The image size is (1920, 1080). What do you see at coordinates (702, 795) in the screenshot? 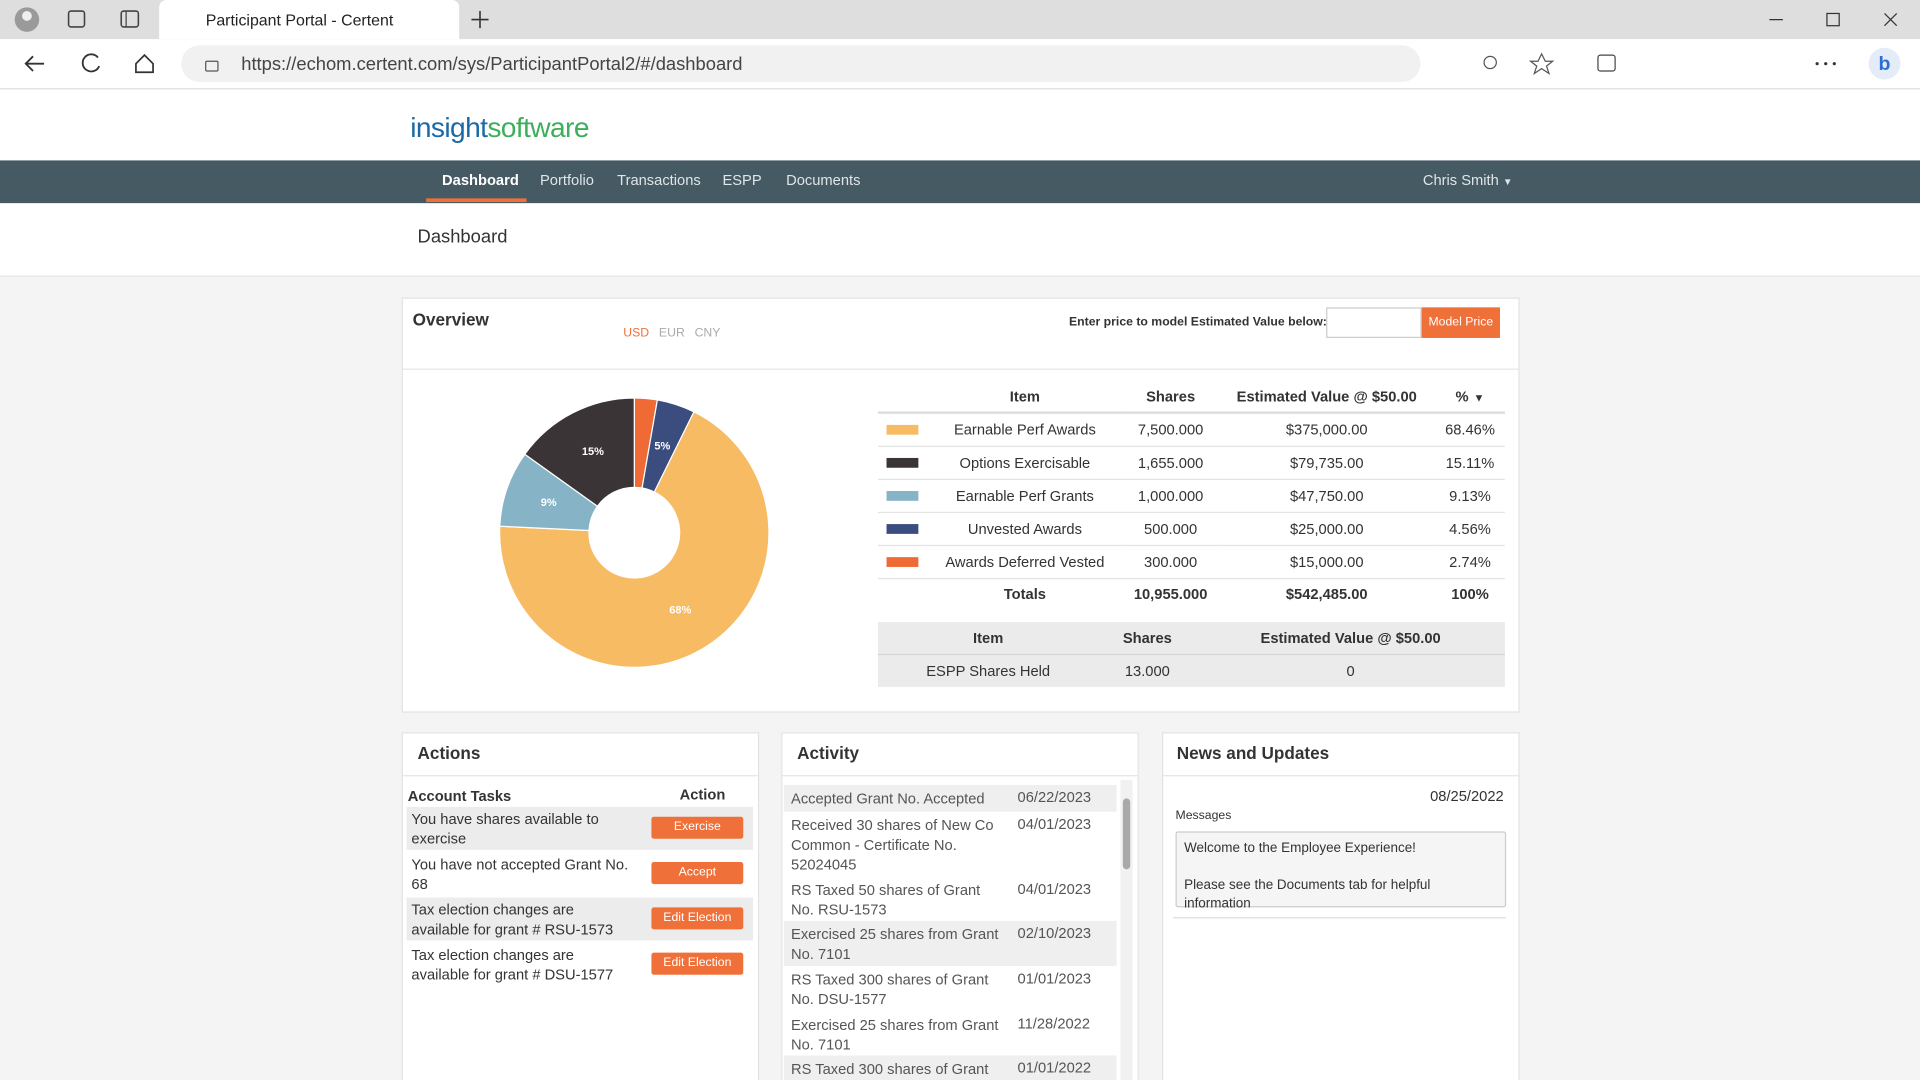
I see `header-cell: Action` at bounding box center [702, 795].